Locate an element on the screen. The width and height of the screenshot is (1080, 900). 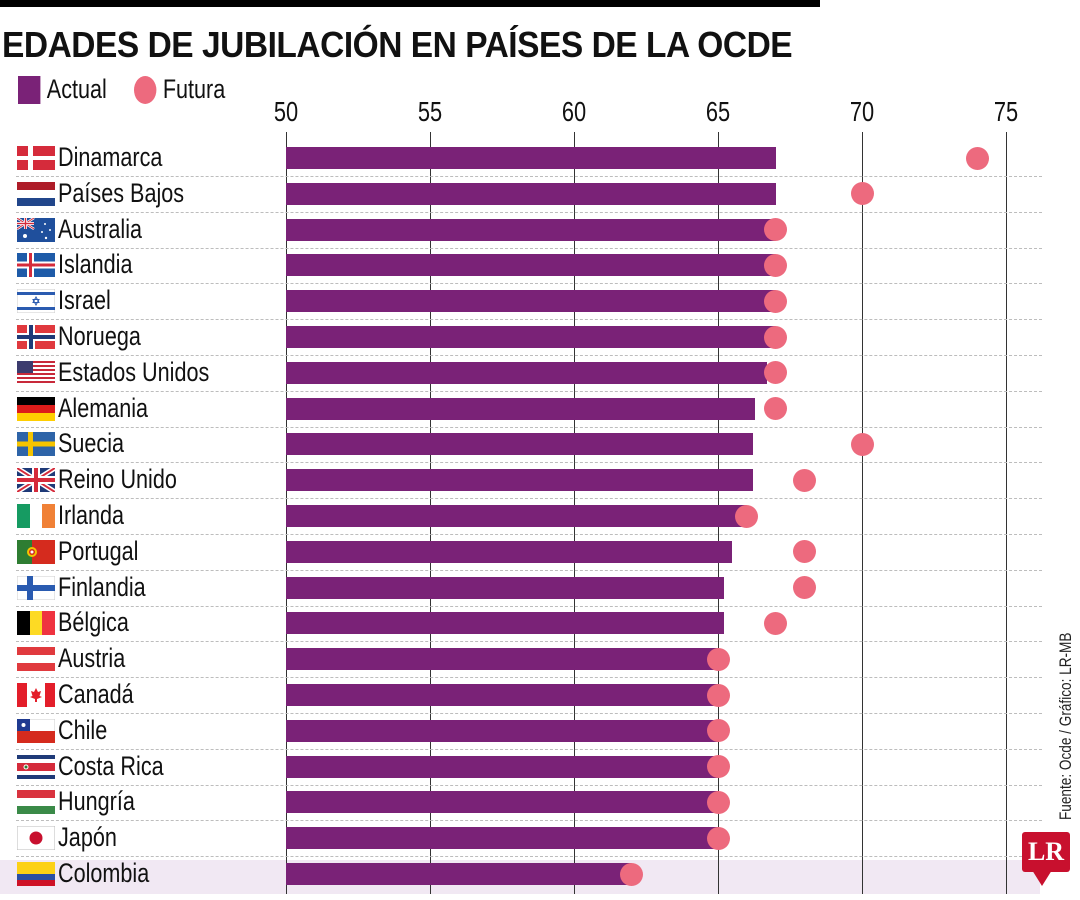
flag-norway-icon is located at coordinates (36, 337).